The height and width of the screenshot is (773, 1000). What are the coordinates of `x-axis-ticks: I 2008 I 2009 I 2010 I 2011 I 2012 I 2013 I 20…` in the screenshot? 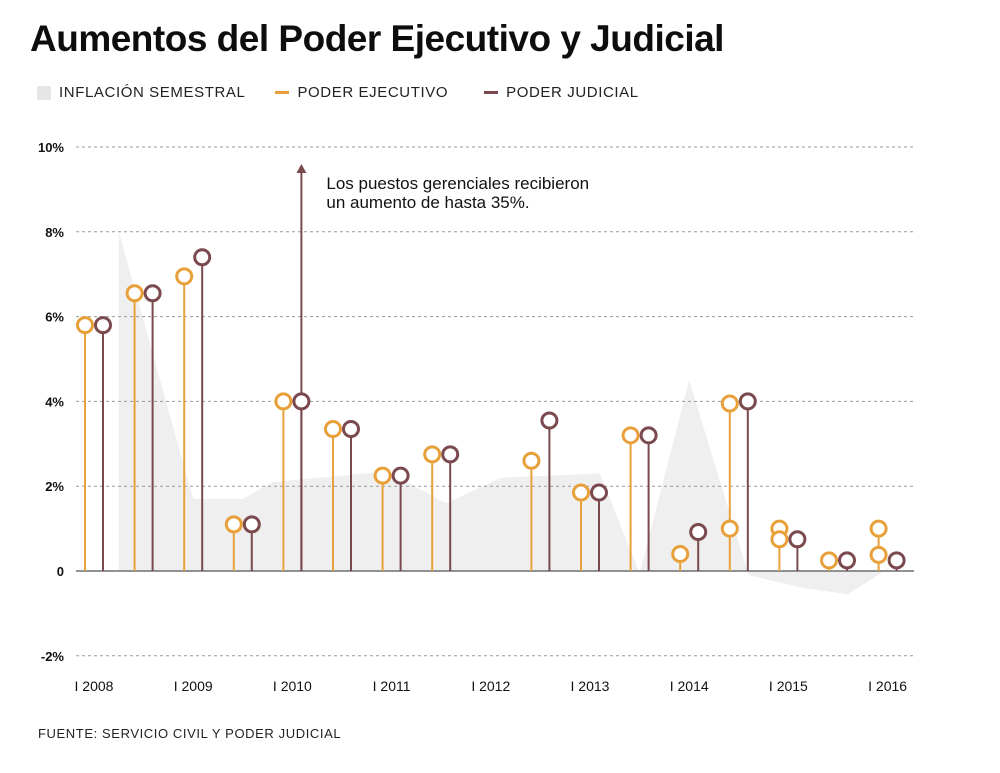 It's located at (491, 686).